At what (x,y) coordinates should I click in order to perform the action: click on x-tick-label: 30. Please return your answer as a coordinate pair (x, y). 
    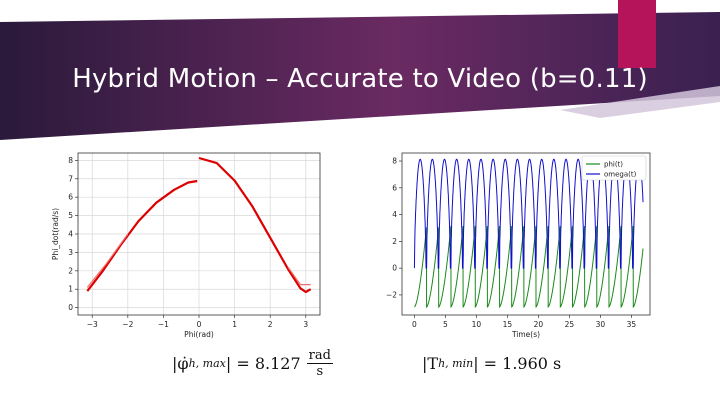
    Looking at the image, I should click on (601, 324).